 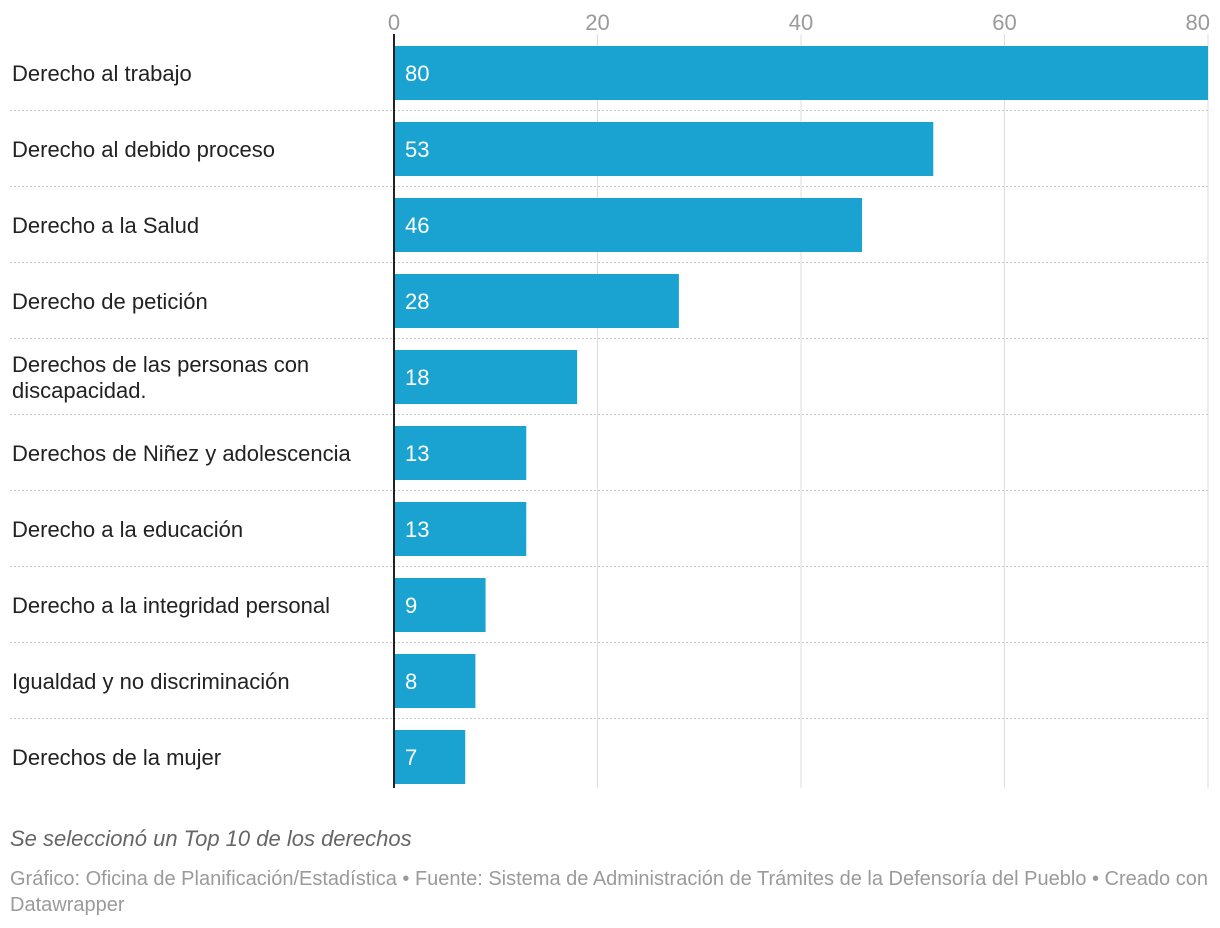 What do you see at coordinates (1004, 22) in the screenshot?
I see `x-tick-label: 60` at bounding box center [1004, 22].